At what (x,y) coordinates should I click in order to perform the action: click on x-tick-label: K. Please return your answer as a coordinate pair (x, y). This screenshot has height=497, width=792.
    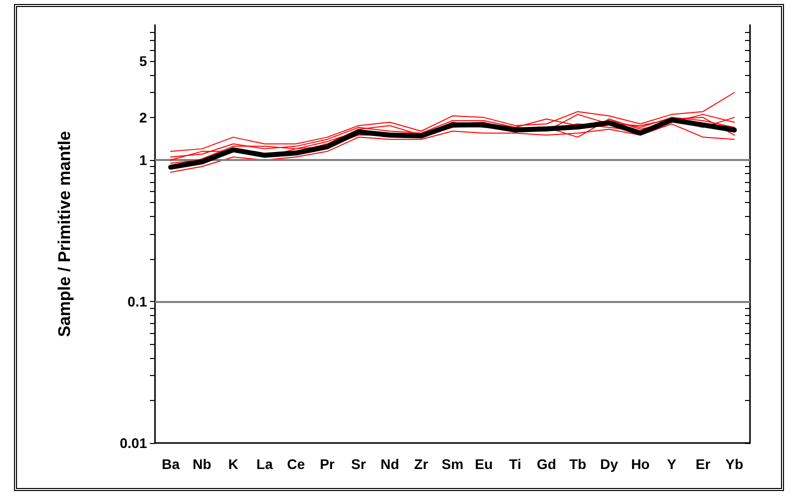
    Looking at the image, I should click on (233, 464).